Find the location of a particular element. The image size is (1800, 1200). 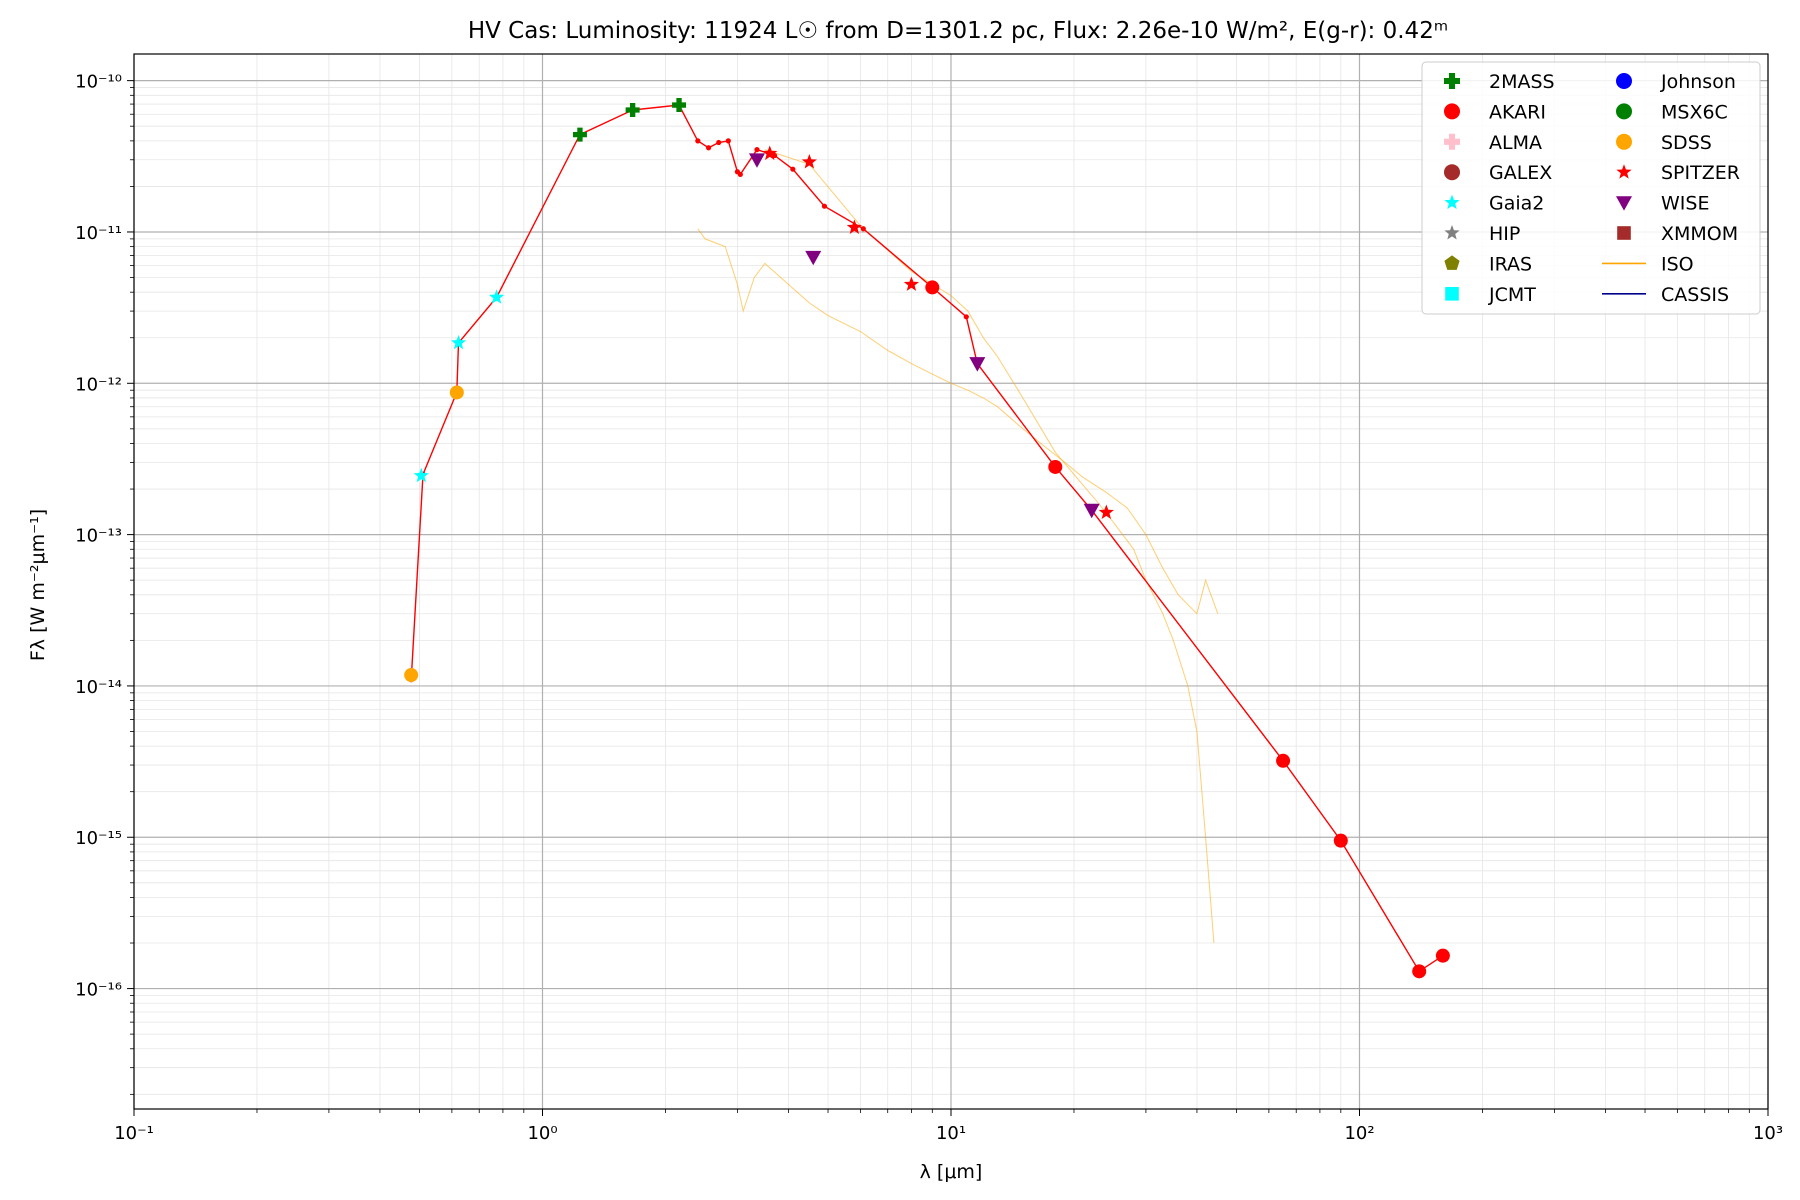

legend-box is located at coordinates (1591, 188).